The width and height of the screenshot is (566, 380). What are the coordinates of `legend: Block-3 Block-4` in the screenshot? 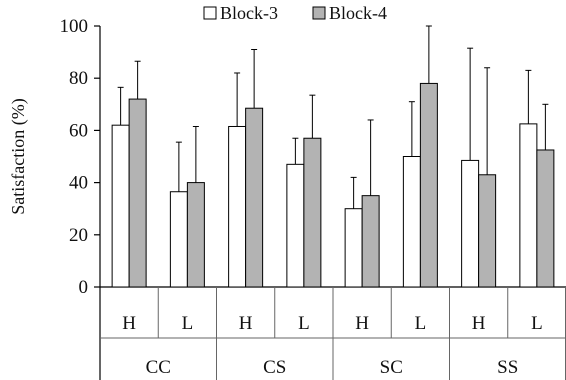 It's located at (295, 13).